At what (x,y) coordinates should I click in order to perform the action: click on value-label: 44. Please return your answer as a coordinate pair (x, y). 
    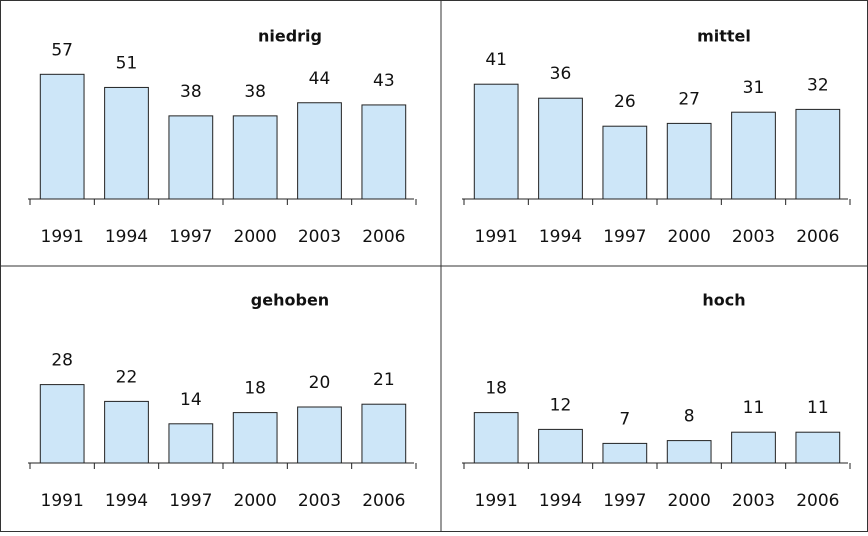
    Looking at the image, I should click on (320, 79).